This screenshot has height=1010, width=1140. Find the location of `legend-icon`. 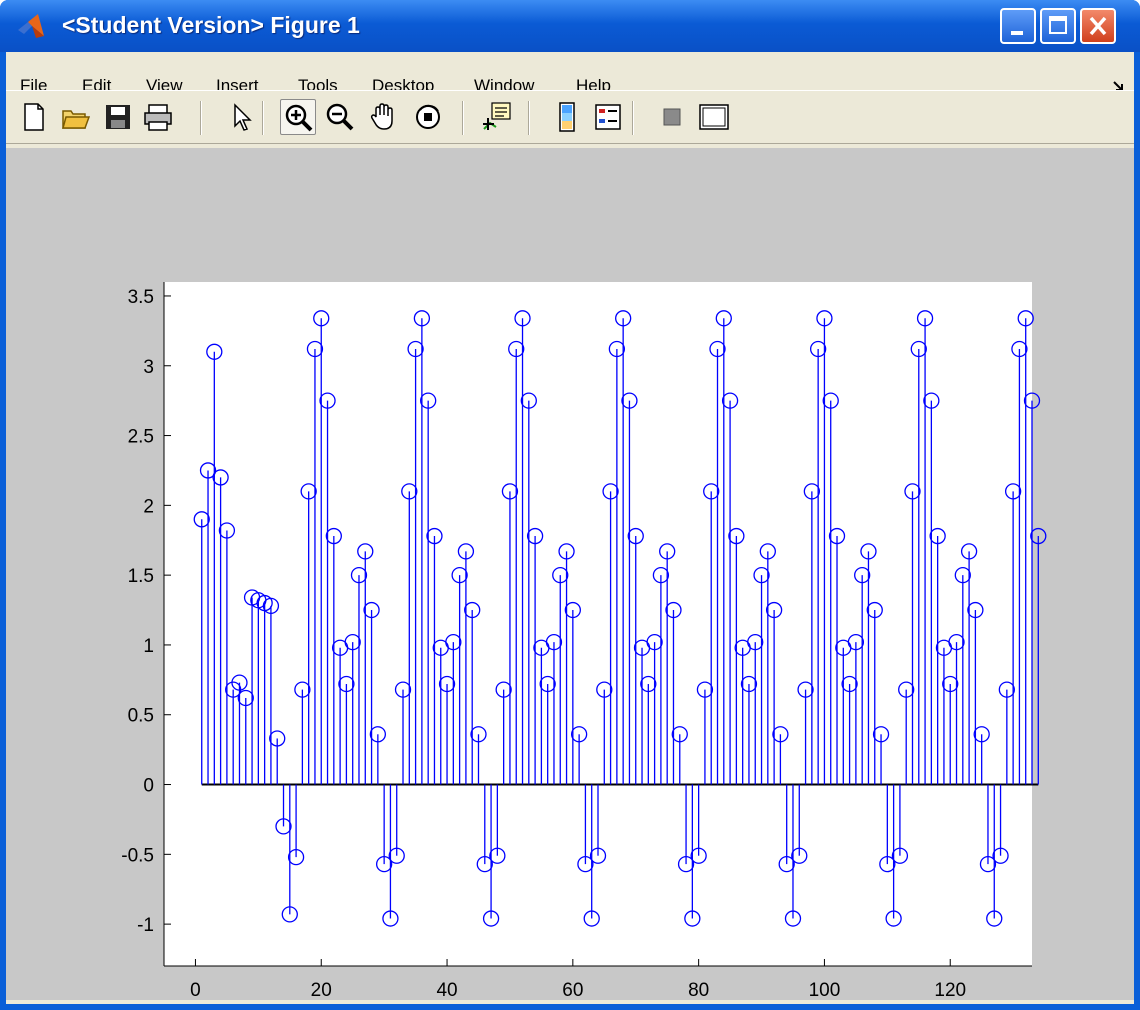

legend-icon is located at coordinates (608, 117).